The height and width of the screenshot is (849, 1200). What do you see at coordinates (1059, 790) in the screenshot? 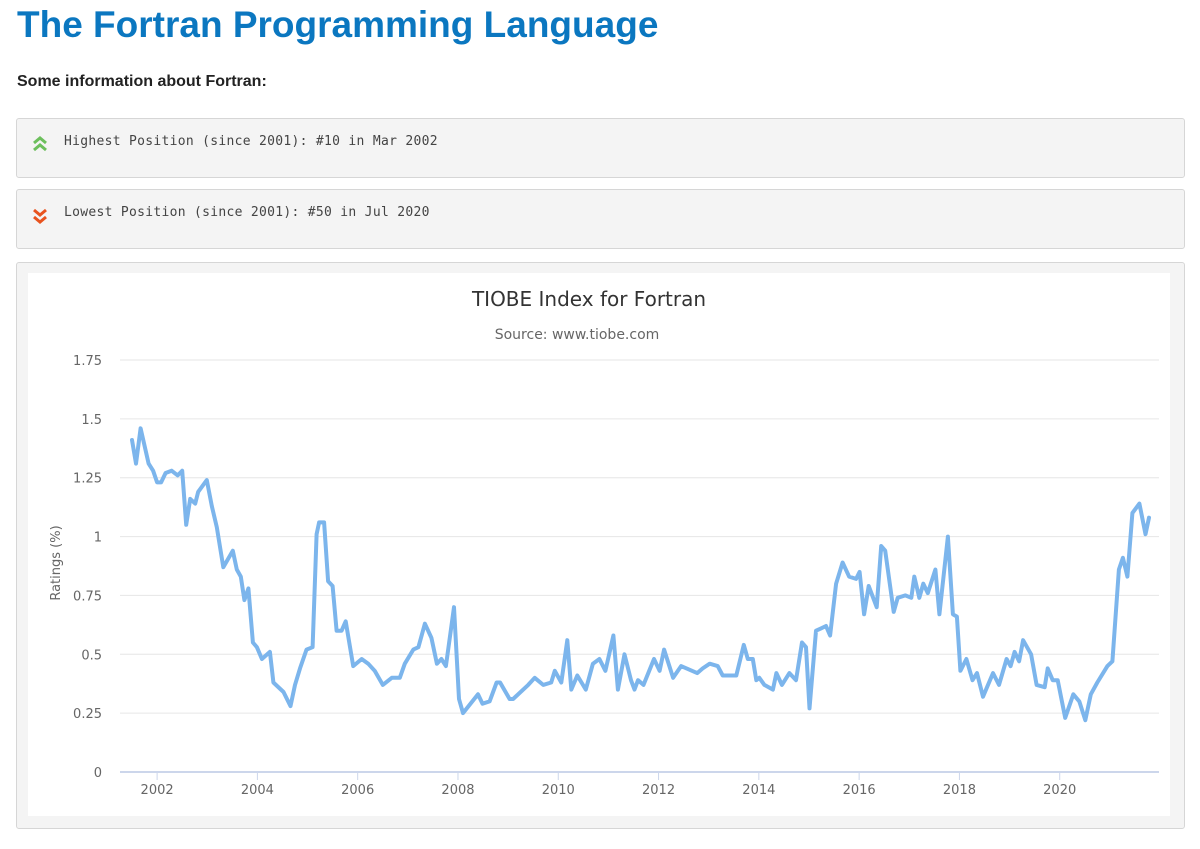
I see `x-tick-label: 2020` at bounding box center [1059, 790].